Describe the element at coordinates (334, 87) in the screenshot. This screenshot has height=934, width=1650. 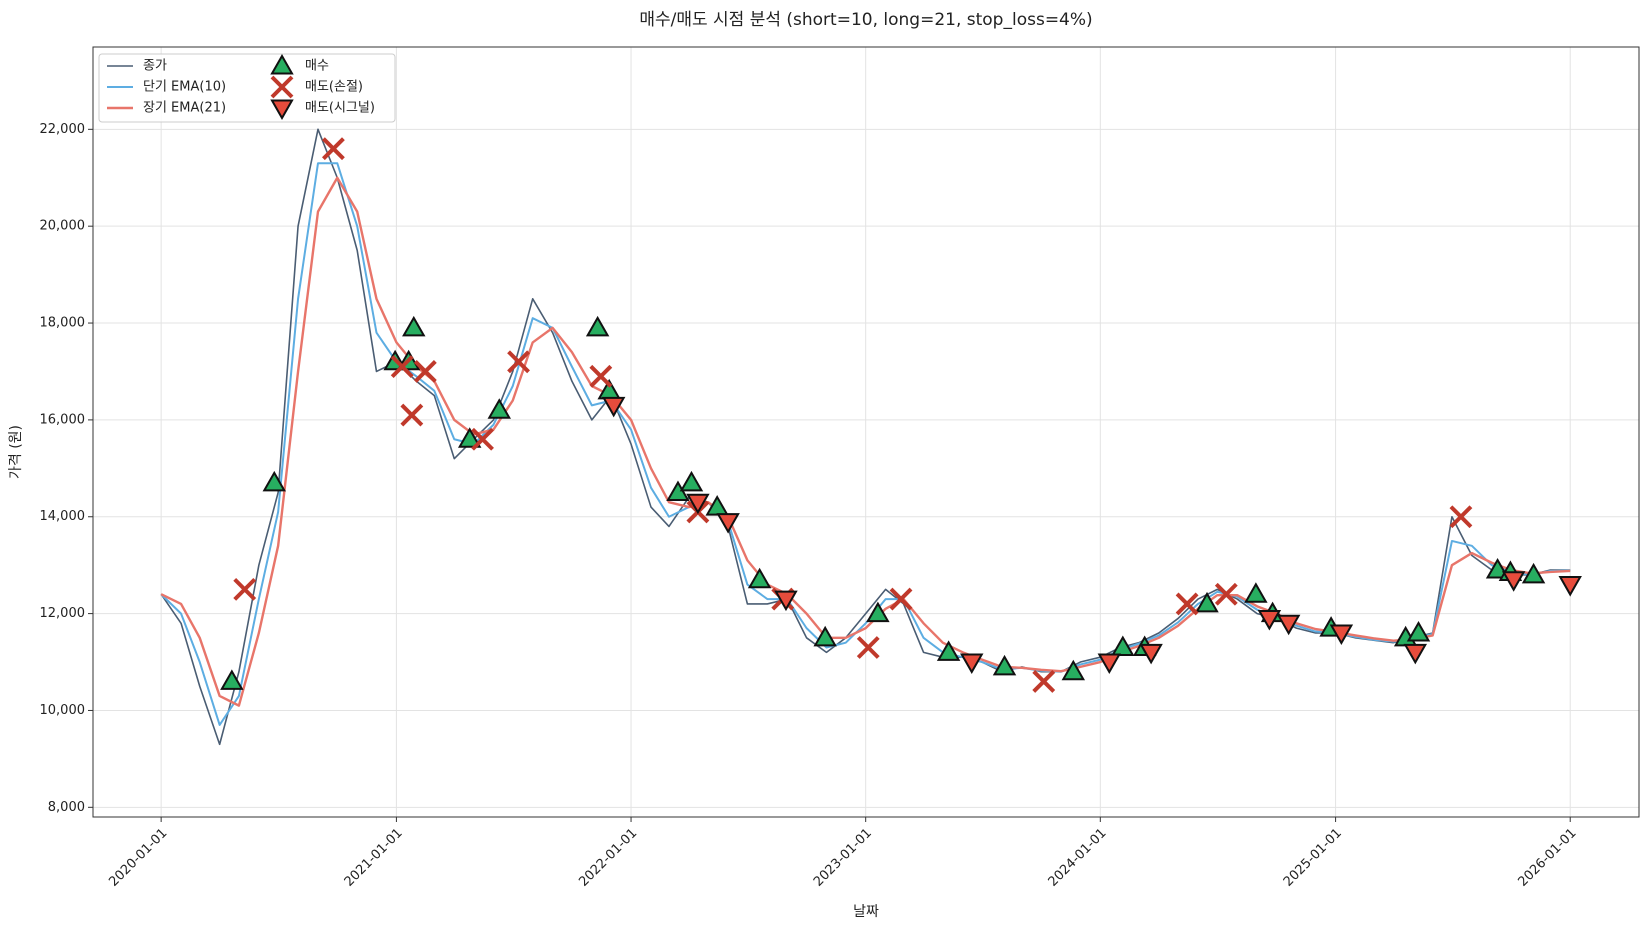
I see `legend-label: 매도(손절)` at that location.